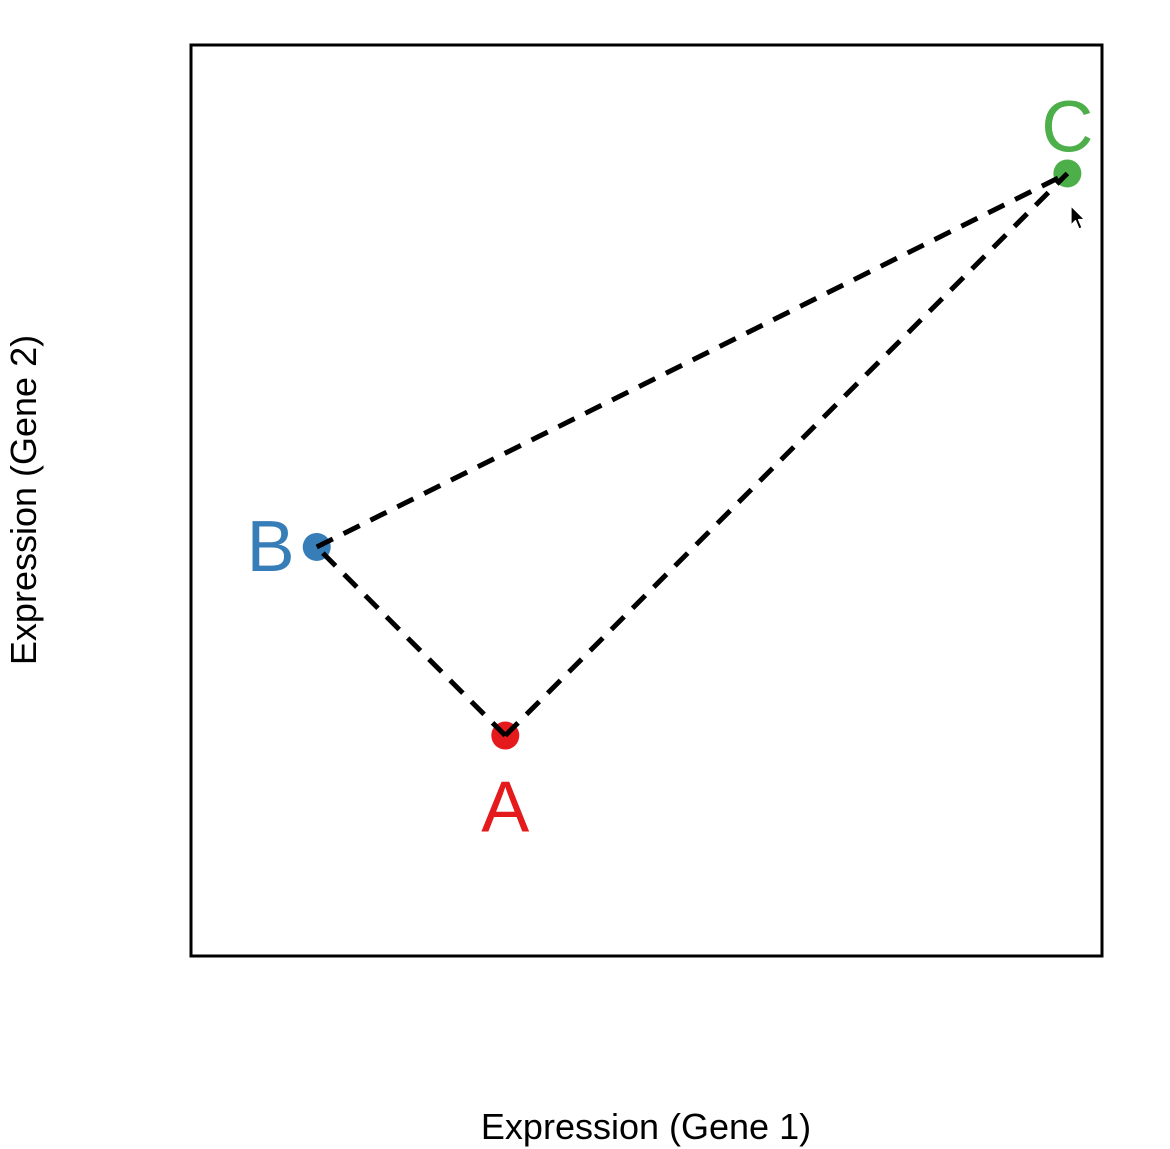  I want to click on dashed-segment-a-b, so click(411, 641).